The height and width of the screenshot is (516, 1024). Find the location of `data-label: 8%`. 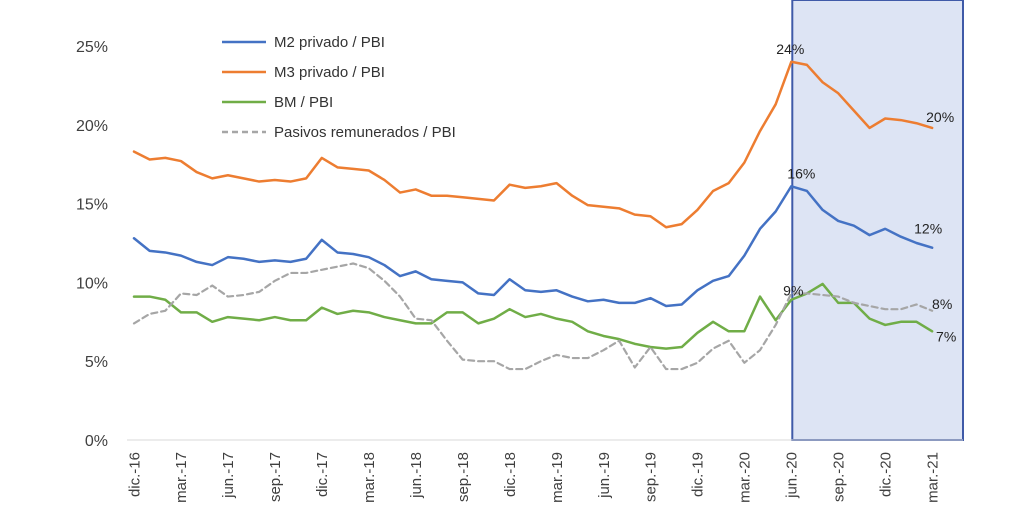

data-label: 8% is located at coordinates (942, 304).